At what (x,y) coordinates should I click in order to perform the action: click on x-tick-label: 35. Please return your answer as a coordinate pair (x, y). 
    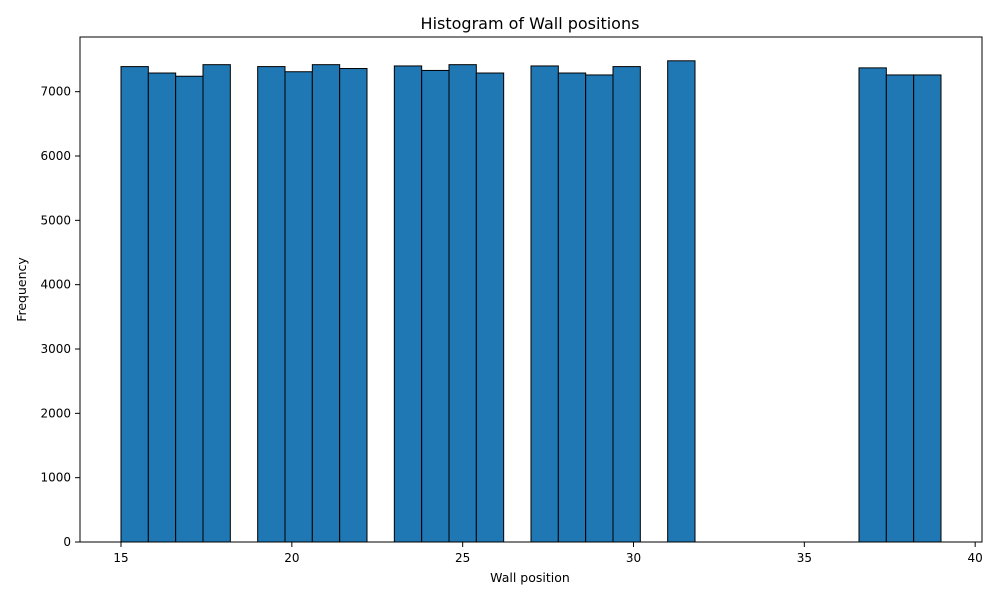
    Looking at the image, I should click on (804, 558).